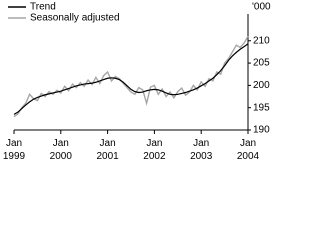  Describe the element at coordinates (154, 150) in the screenshot. I see `x-tick-label: Jan 2002` at that location.